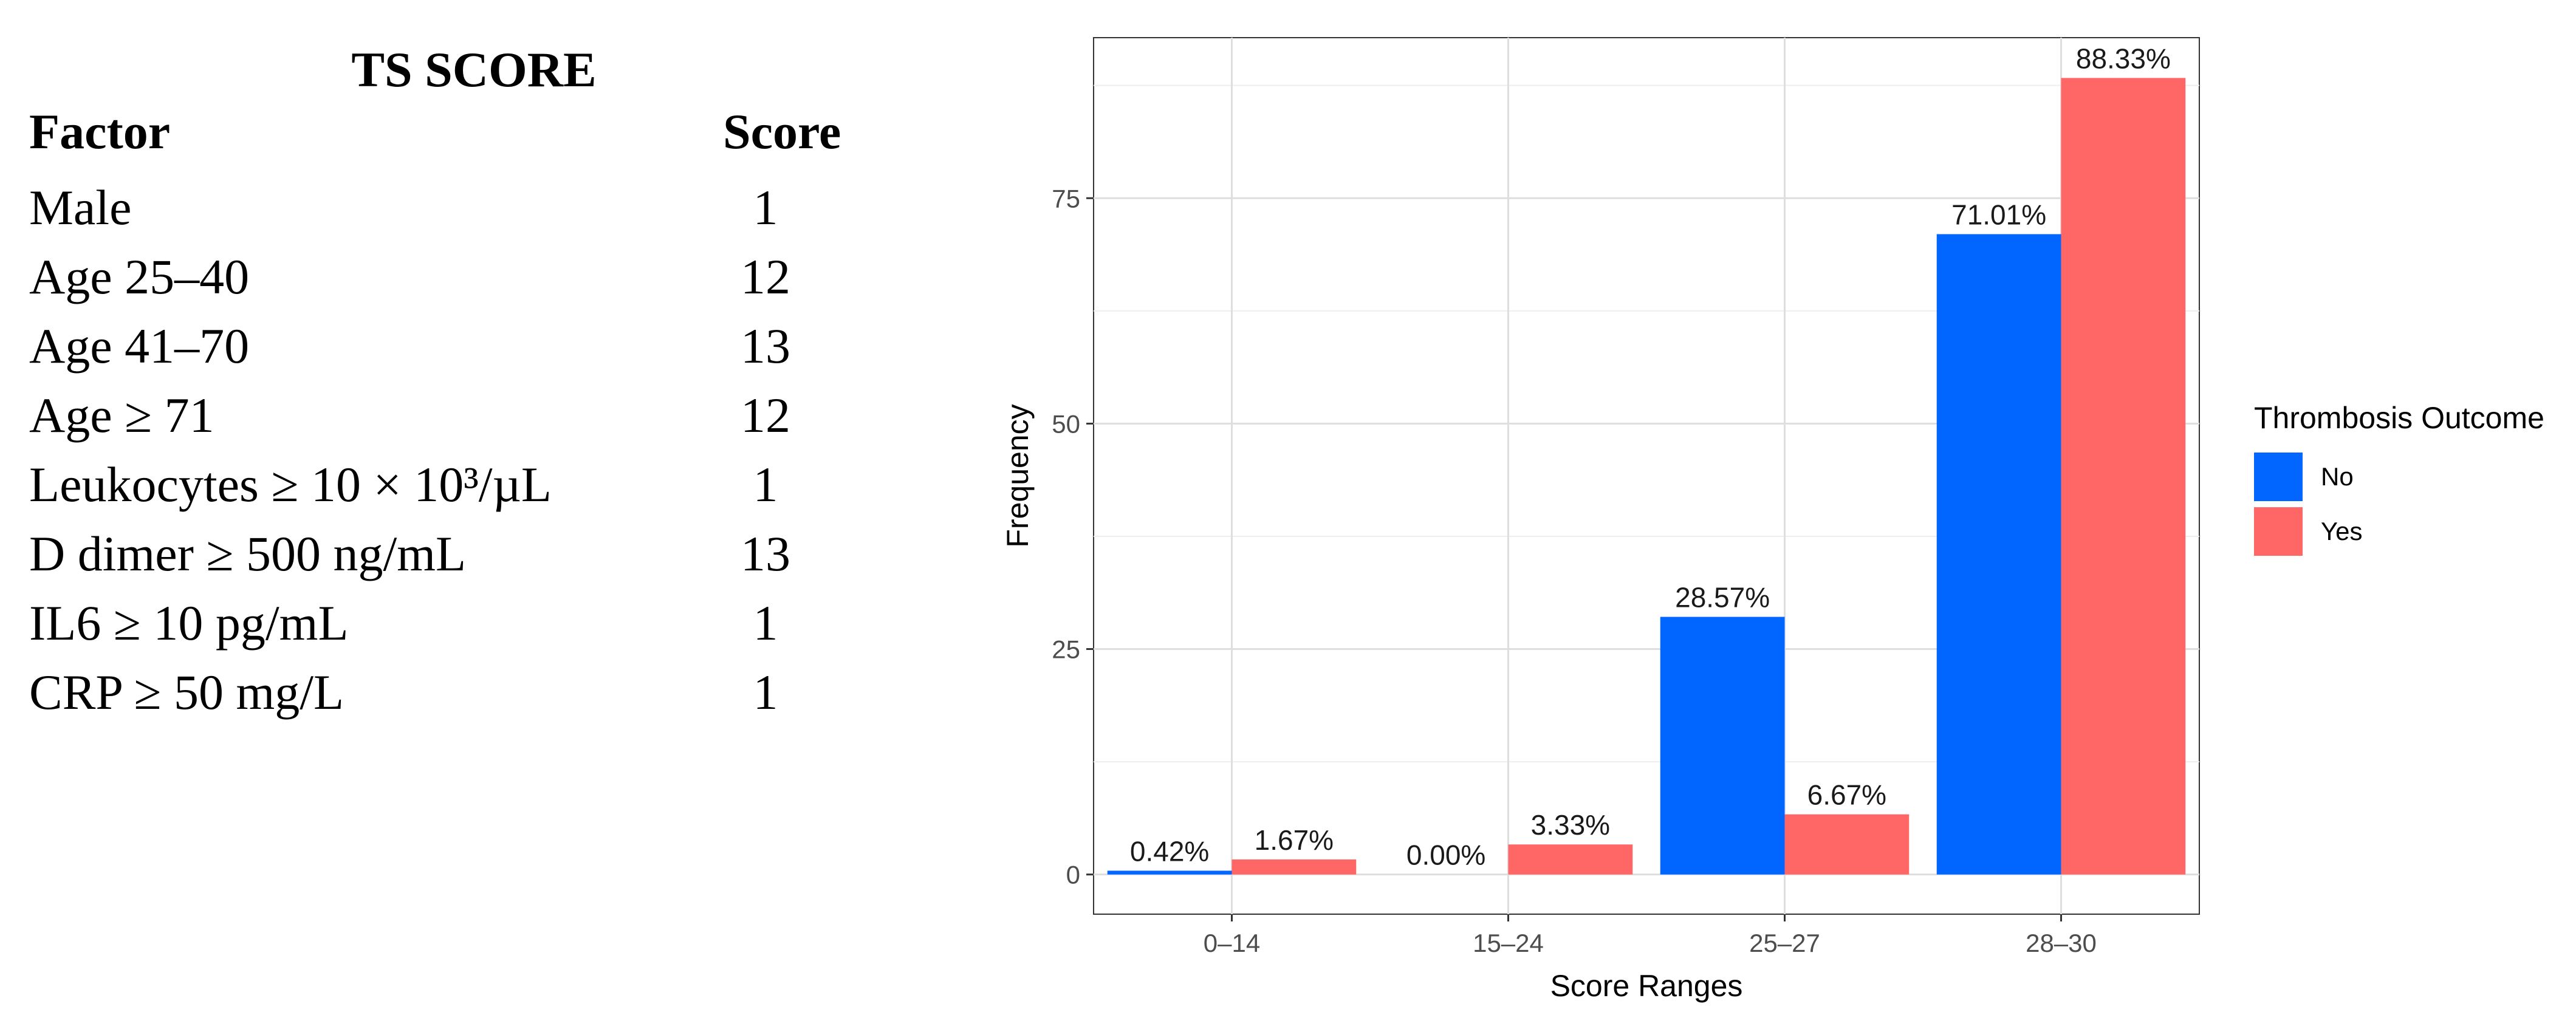 The width and height of the screenshot is (2576, 1015). Describe the element at coordinates (2061, 943) in the screenshot. I see `x-tick-label: 28–30` at that location.